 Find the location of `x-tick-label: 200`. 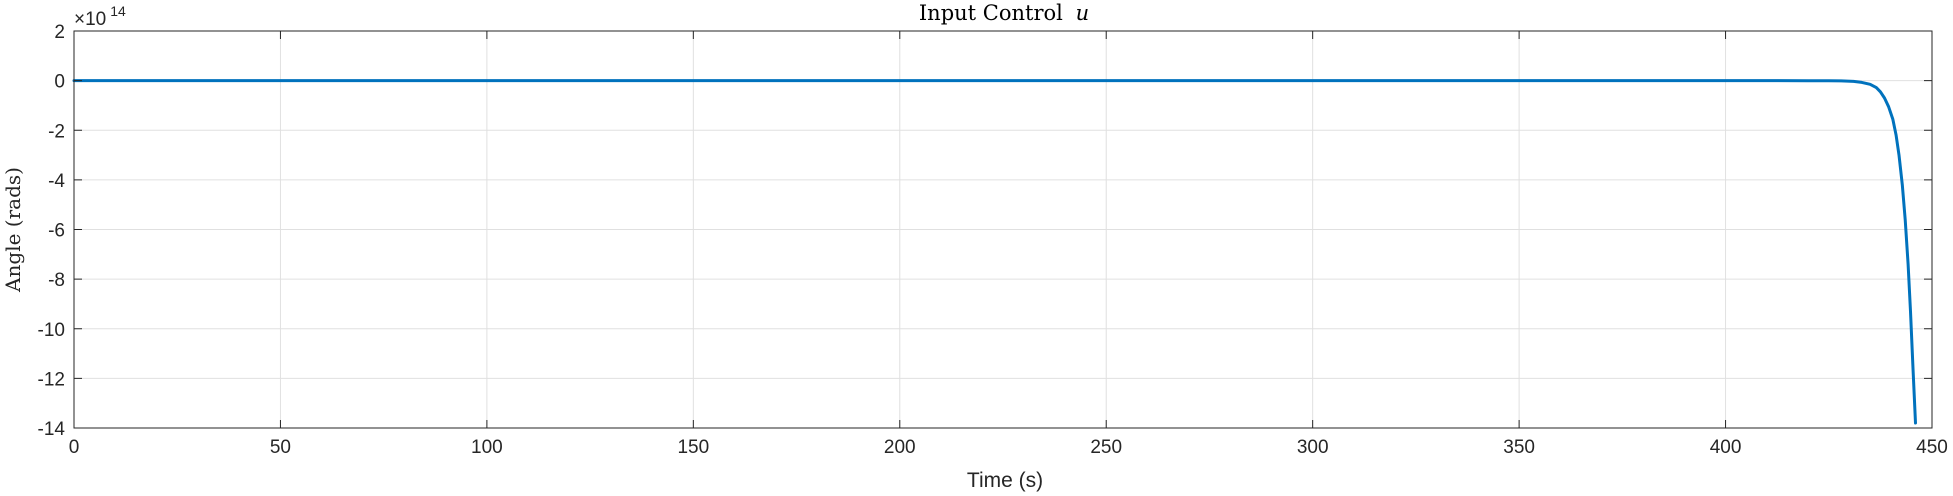

x-tick-label: 200 is located at coordinates (900, 447).